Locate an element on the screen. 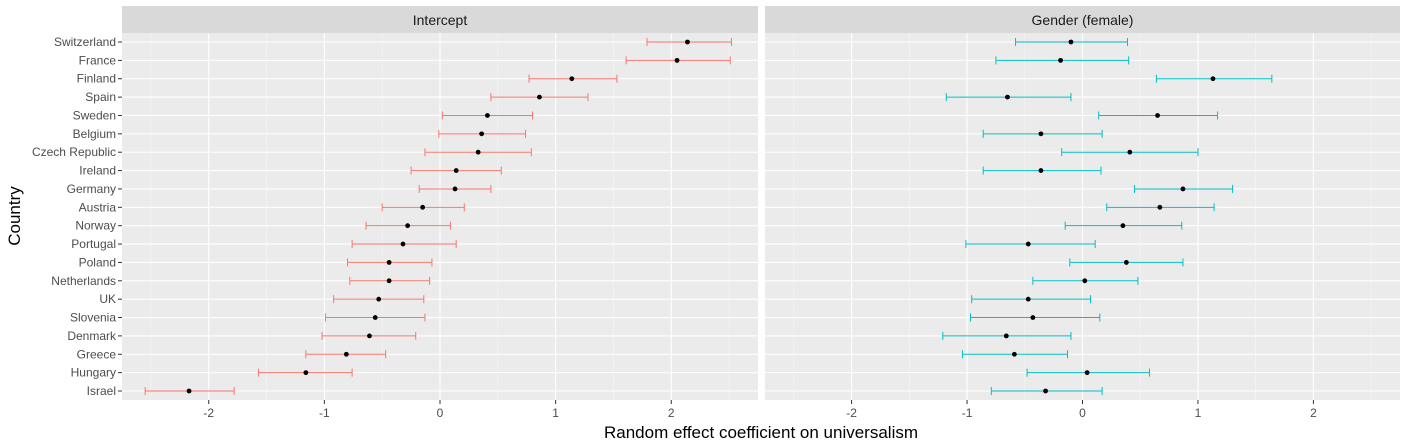 This screenshot has height=447, width=1408. facet-strip-label: Intercept is located at coordinates (440, 20).